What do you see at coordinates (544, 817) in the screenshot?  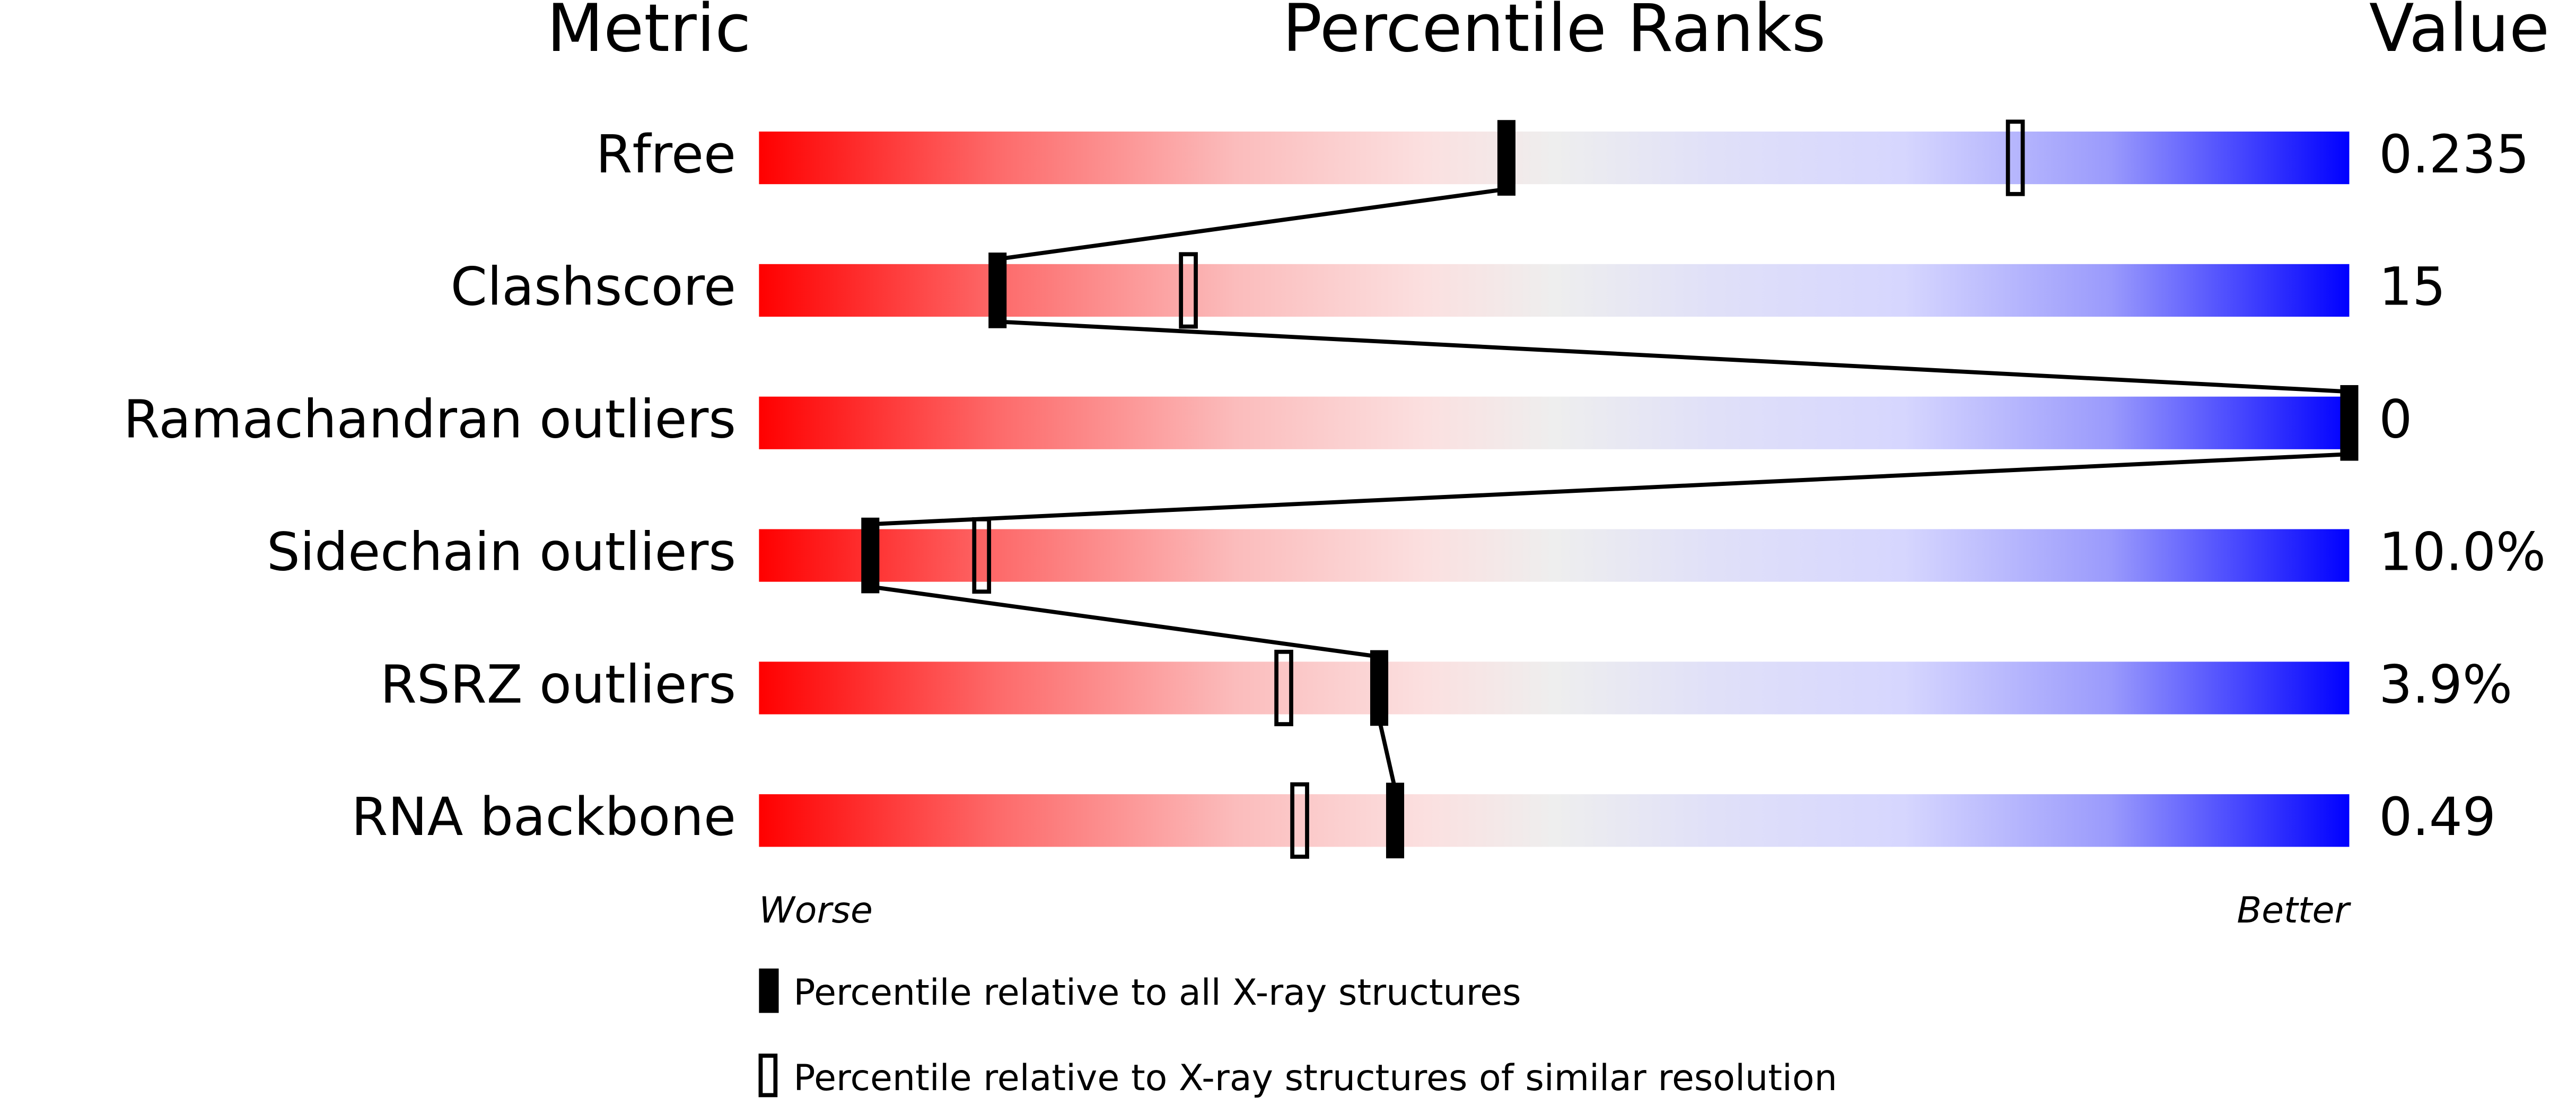 I see `metric-label: RNA backbone` at bounding box center [544, 817].